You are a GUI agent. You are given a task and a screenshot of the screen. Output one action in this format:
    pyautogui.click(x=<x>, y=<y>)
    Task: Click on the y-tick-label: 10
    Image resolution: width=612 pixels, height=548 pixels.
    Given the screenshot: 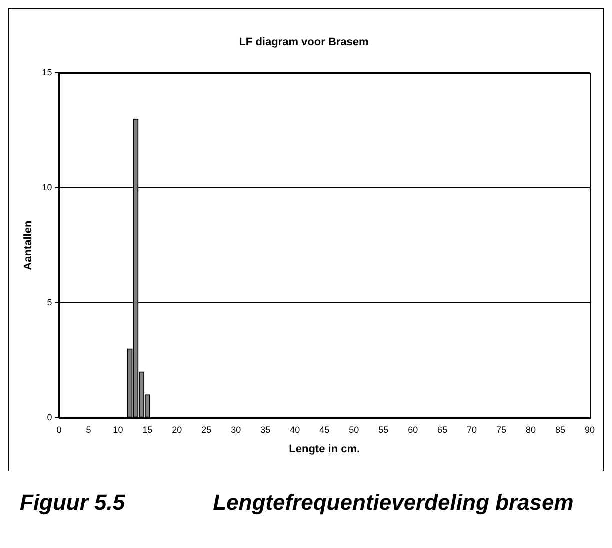 What is the action you would take?
    pyautogui.click(x=47, y=187)
    